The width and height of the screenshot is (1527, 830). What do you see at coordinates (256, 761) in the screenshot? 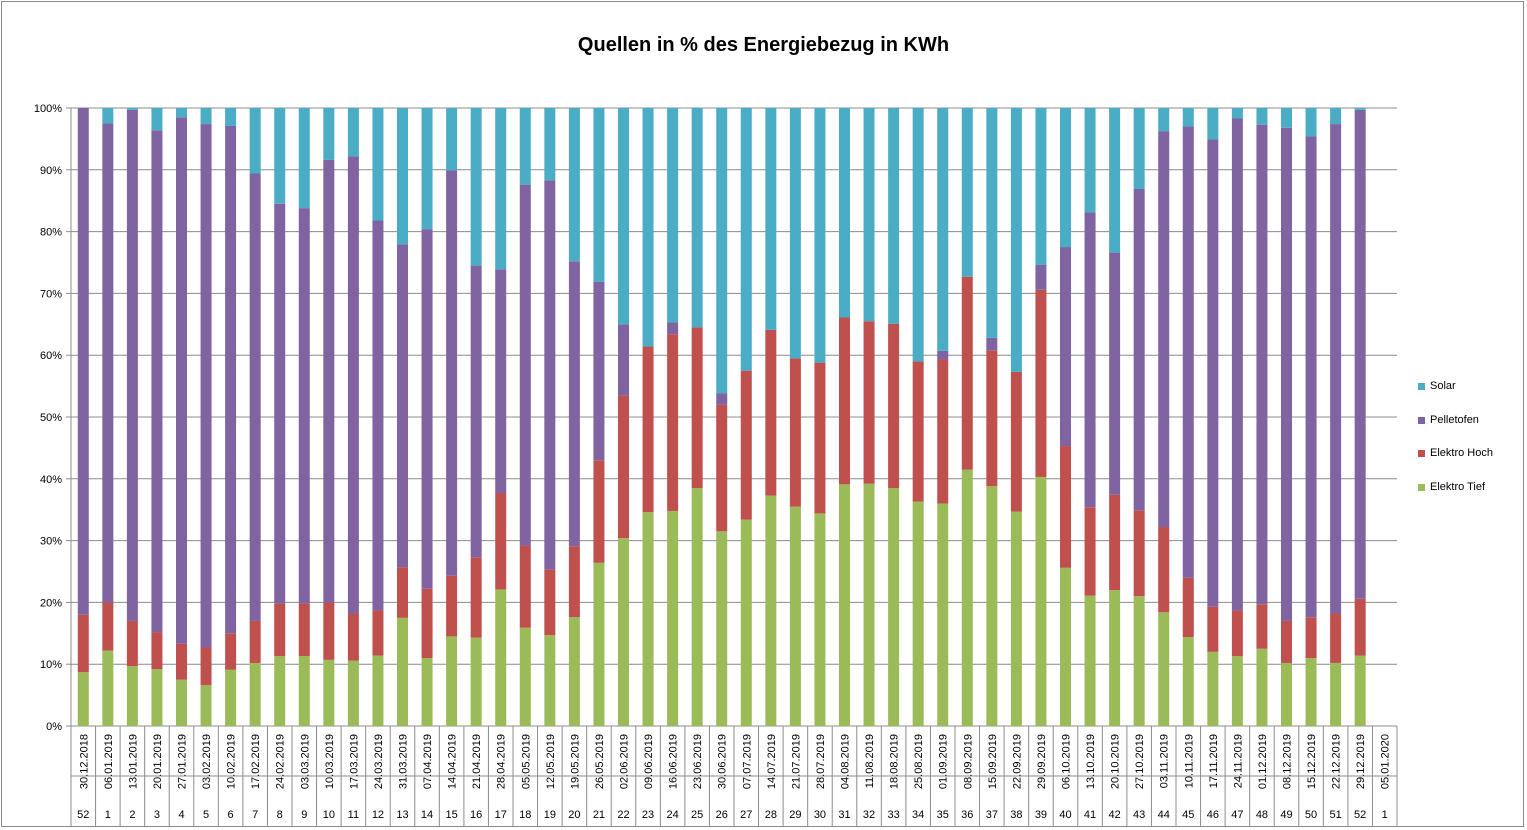
I see `x-tick-label-date: 17.02.2019` at bounding box center [256, 761].